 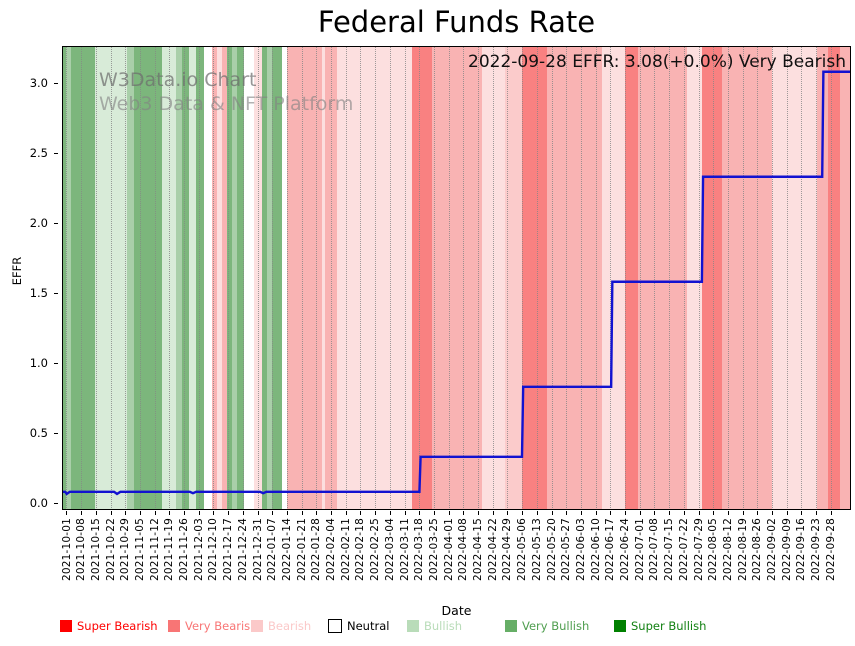 What do you see at coordinates (316, 550) in the screenshot?
I see `x-tick-label: 2022-01-28` at bounding box center [316, 550].